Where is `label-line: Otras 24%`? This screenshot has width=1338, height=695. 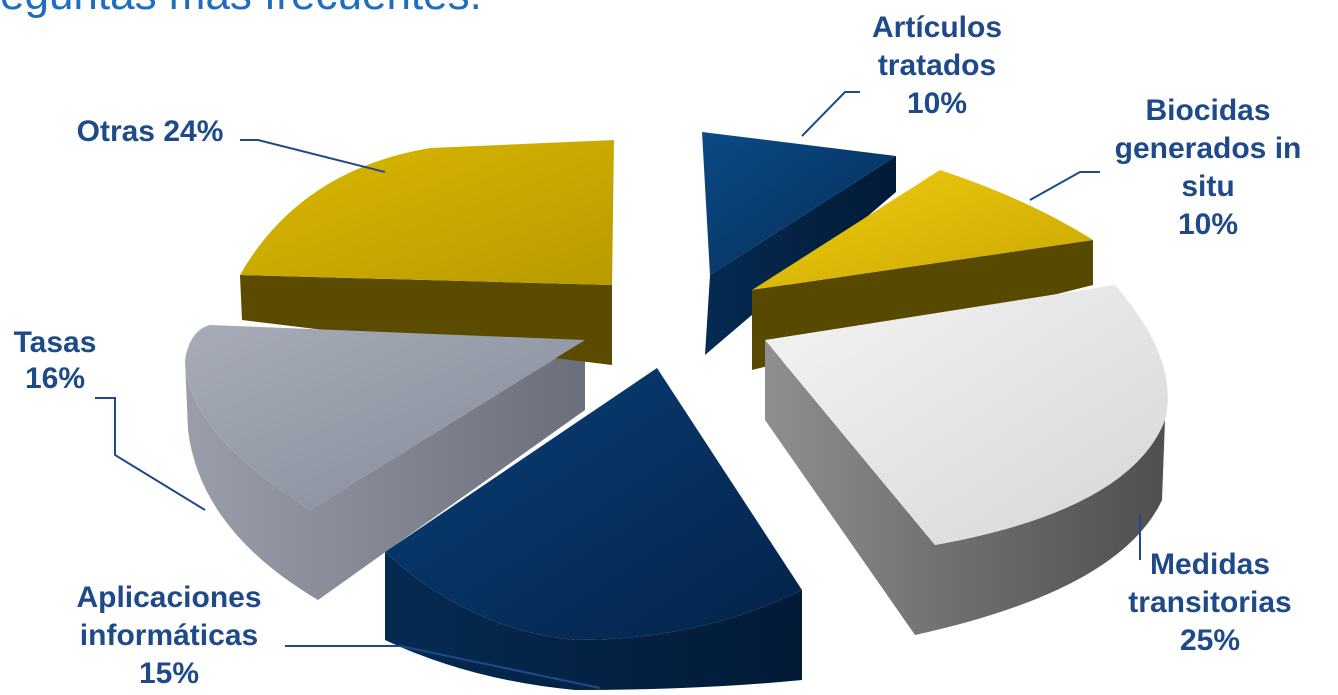
label-line: Otras 24% is located at coordinates (150, 131).